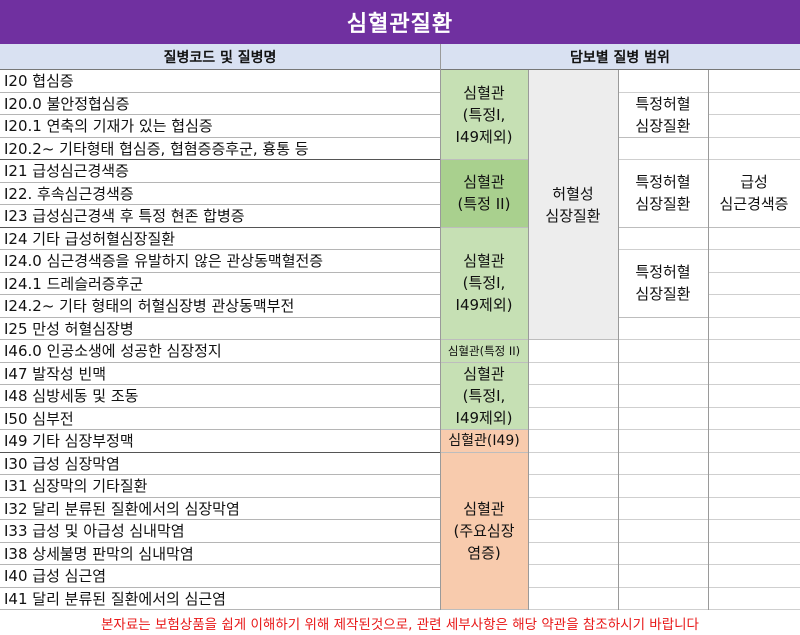 The width and height of the screenshot is (800, 635). I want to click on table-row: I25 만성 허혈심장병, so click(220, 329).